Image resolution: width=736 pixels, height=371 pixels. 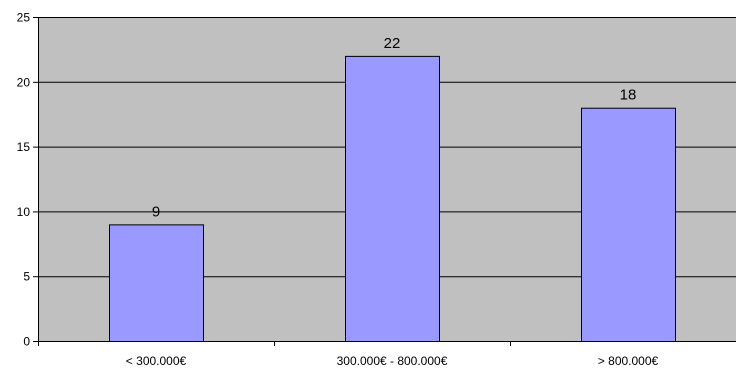 What do you see at coordinates (24, 82) in the screenshot?
I see `y-tick-label: 20` at bounding box center [24, 82].